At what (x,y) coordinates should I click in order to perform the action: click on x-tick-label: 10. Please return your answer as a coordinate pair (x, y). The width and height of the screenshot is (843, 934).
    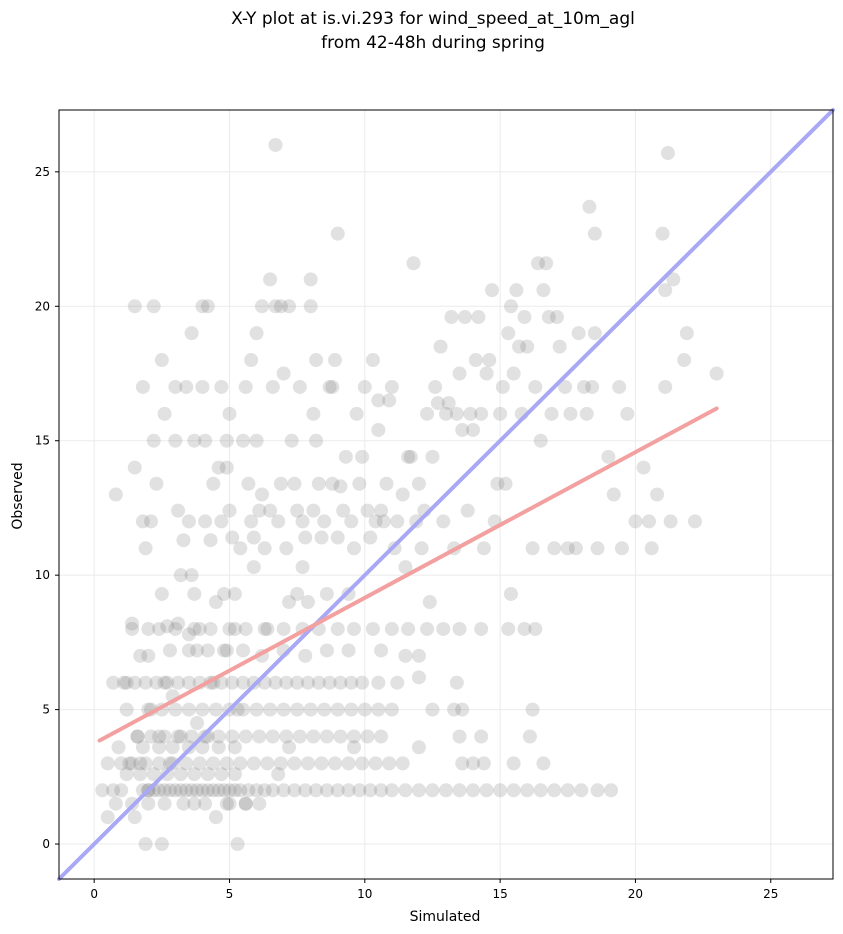
    Looking at the image, I should click on (364, 894).